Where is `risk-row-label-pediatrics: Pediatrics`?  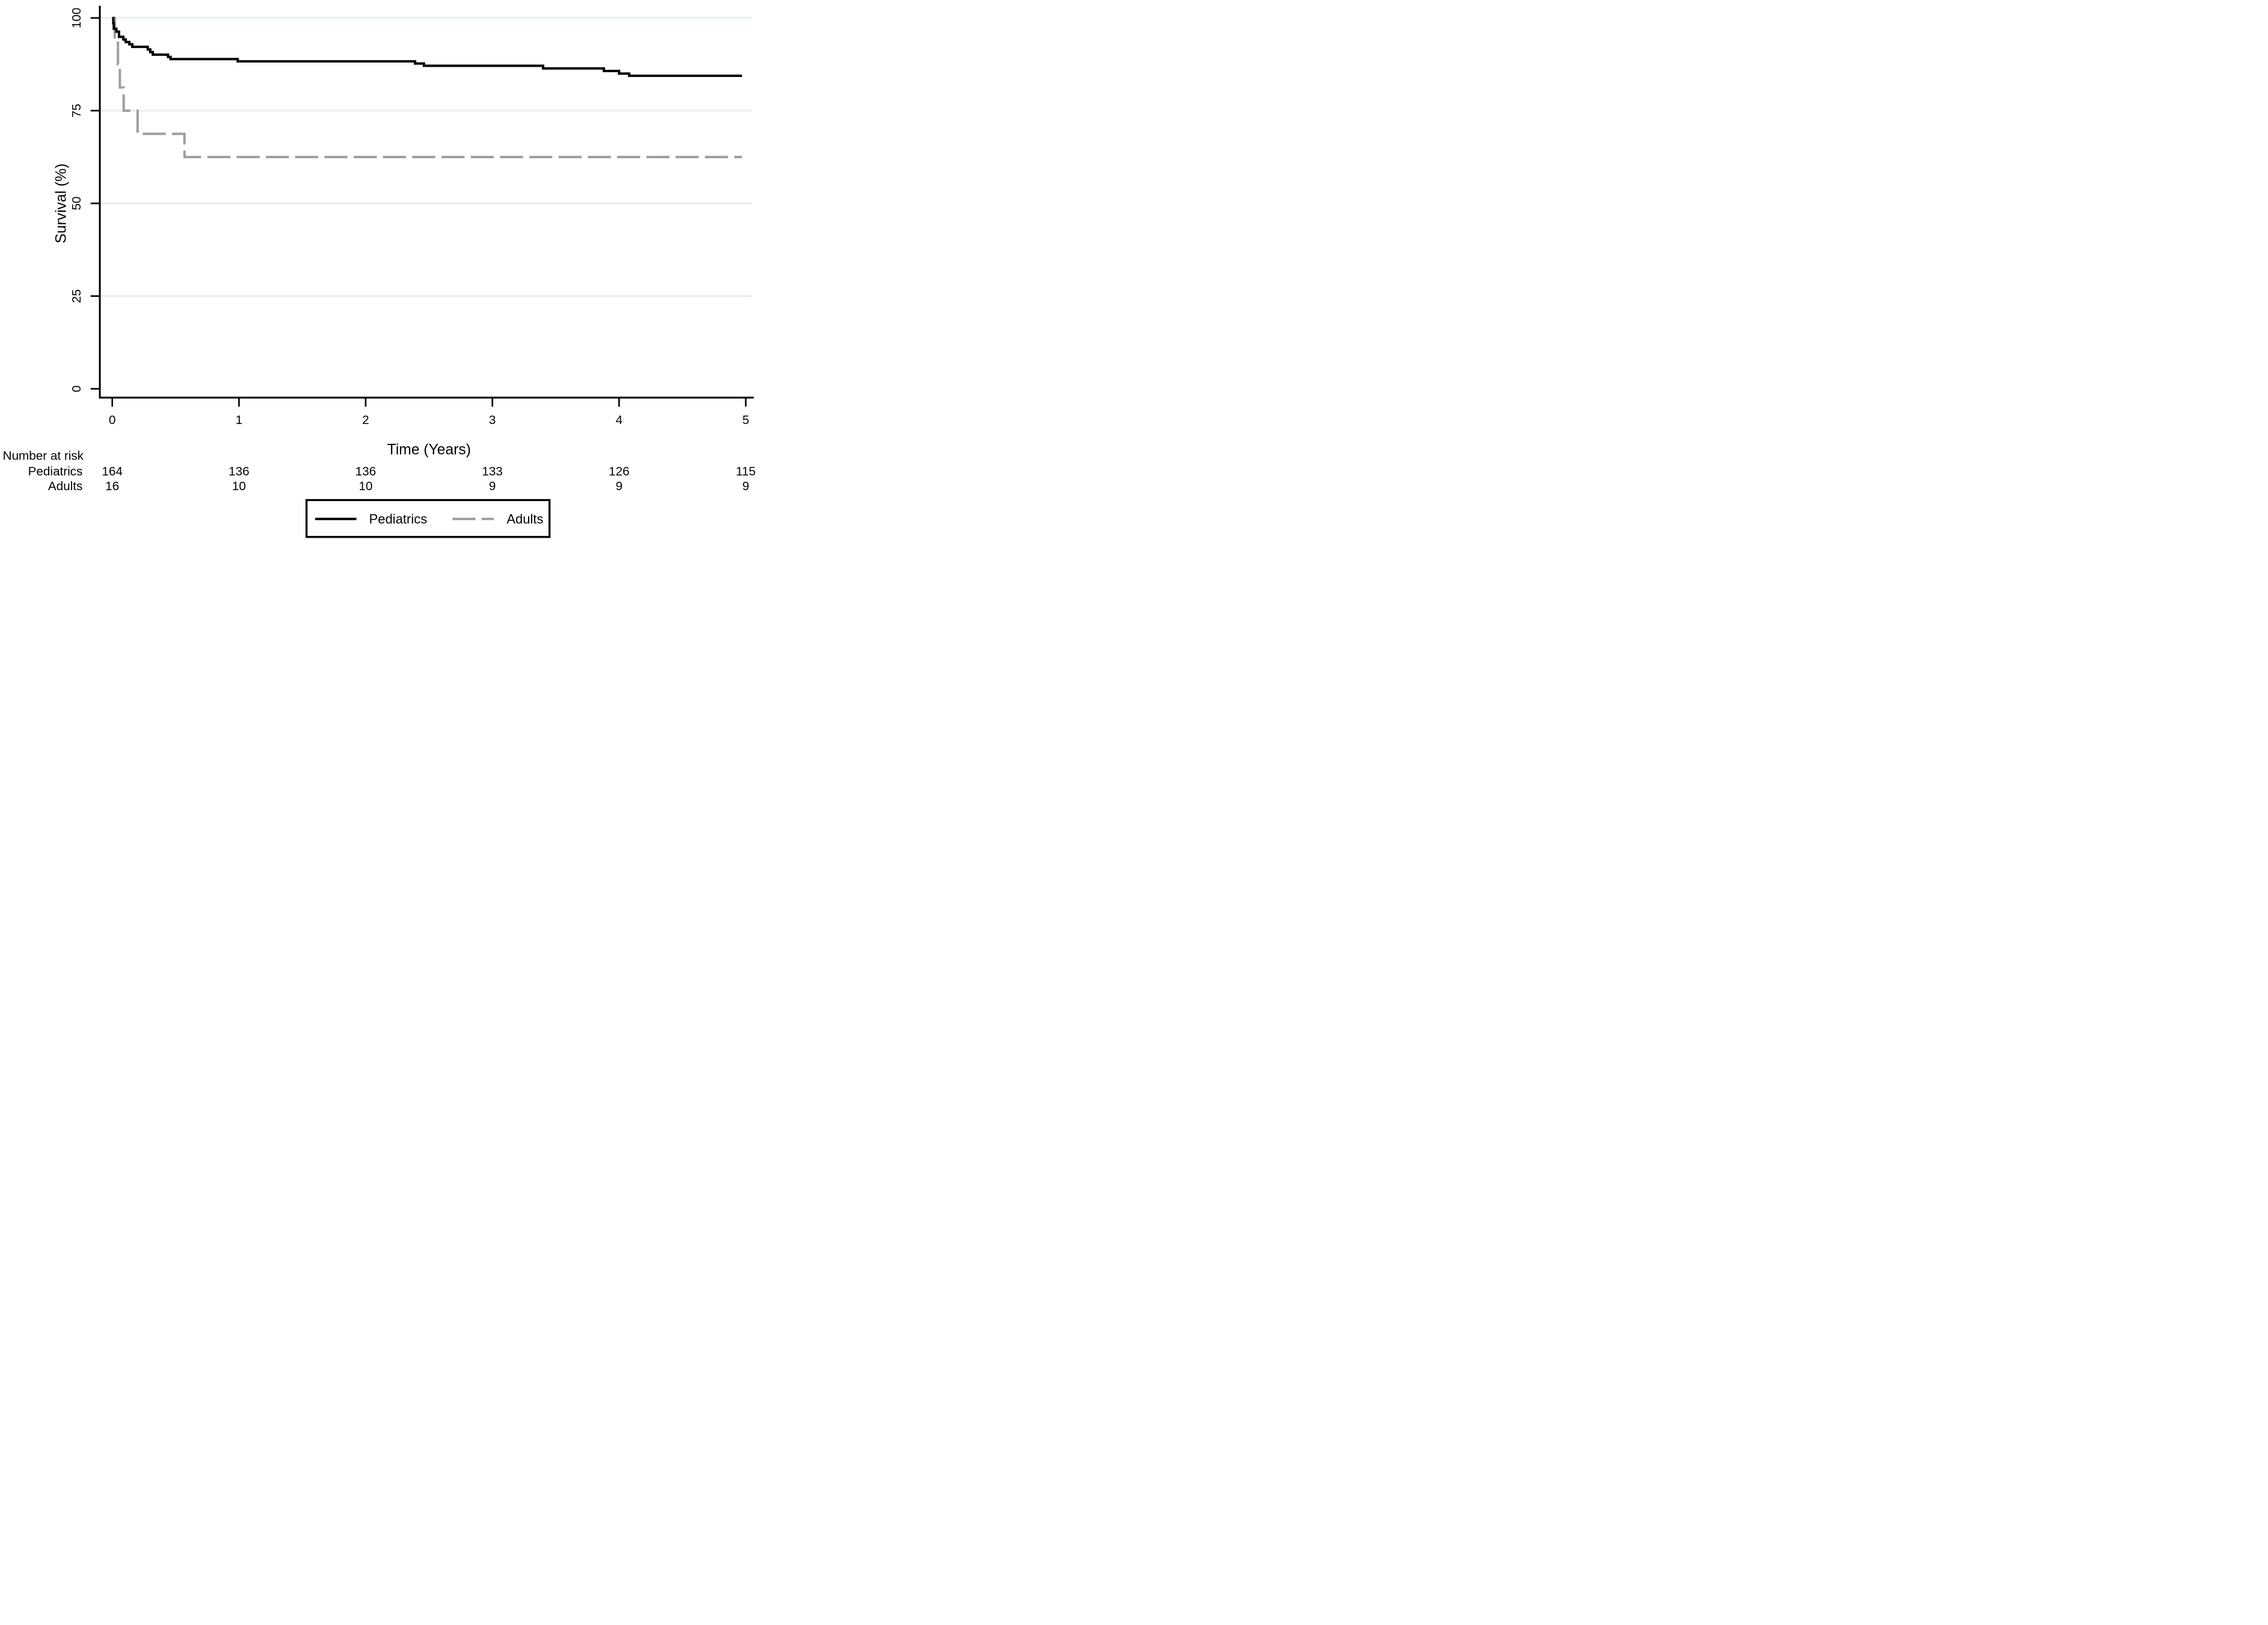
risk-row-label-pediatrics: Pediatrics is located at coordinates (56, 472).